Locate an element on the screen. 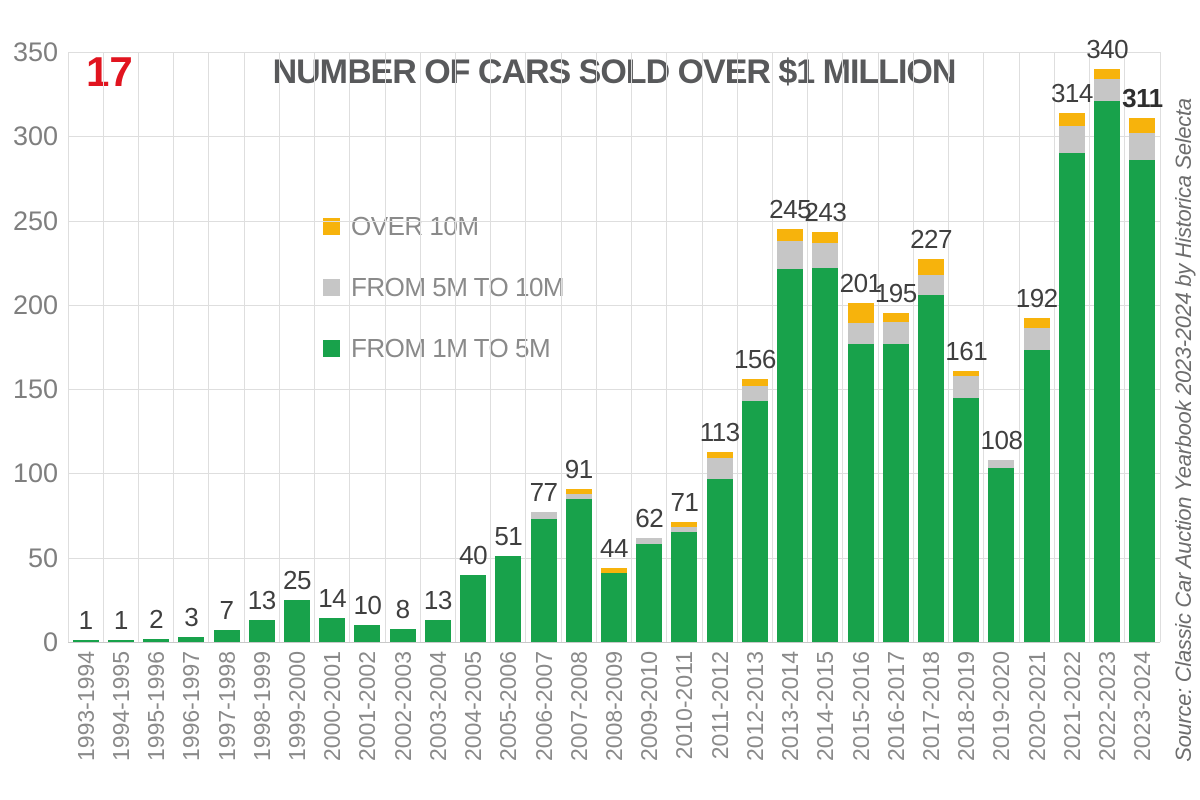 This screenshot has height=800, width=1200. bar-slot: 227 is located at coordinates (931, 347).